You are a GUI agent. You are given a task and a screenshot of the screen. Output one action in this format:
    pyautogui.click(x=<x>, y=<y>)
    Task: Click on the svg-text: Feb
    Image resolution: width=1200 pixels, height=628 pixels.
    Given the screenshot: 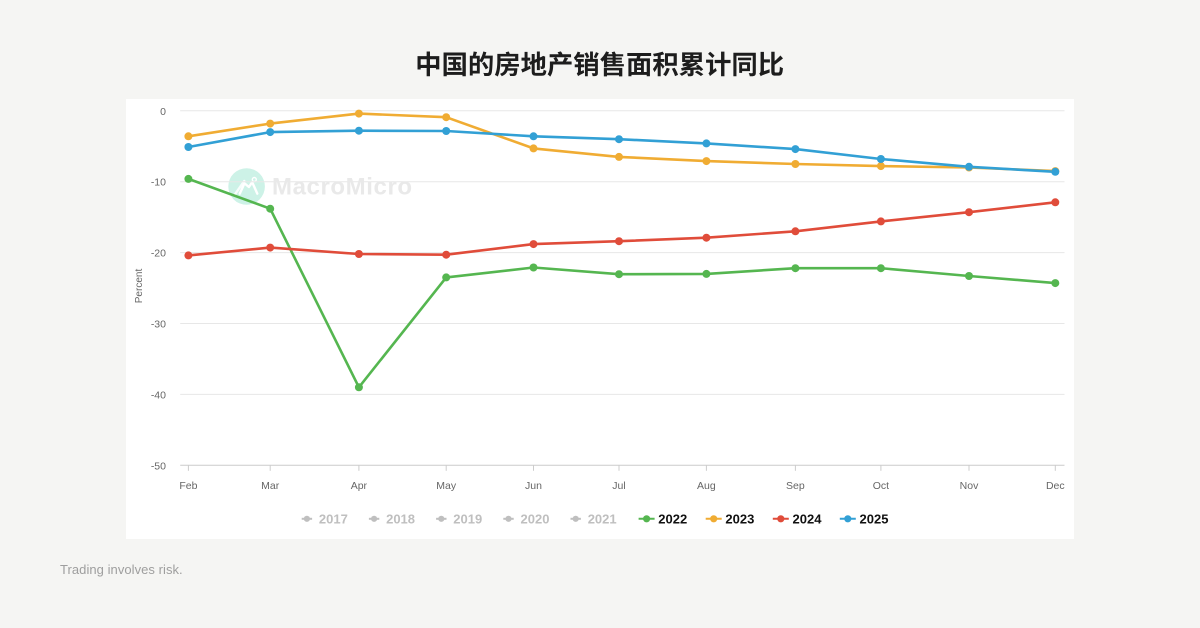 What is the action you would take?
    pyautogui.click(x=188, y=486)
    